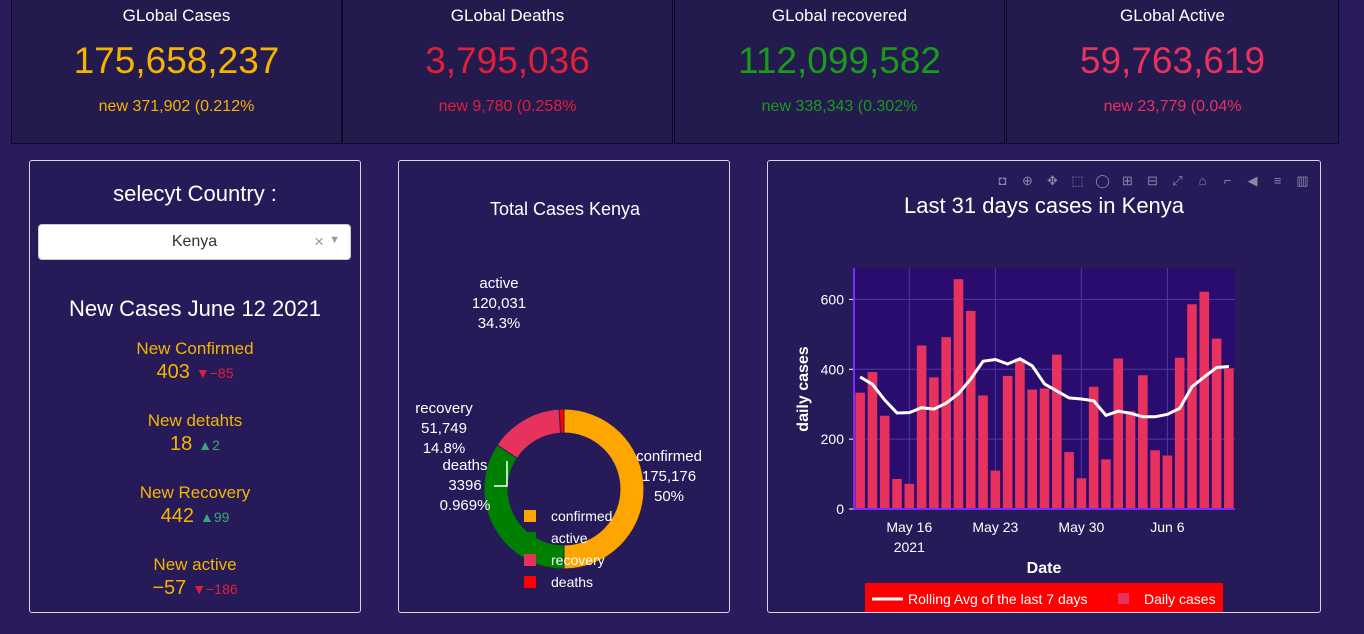 This screenshot has width=1364, height=634. I want to click on chart-toolbar: ◘ ⊕ ✥ ⬚ ◯ ⊞ ⊟ ⤢ ⌂ ⌐ ◀ ≡ ▥, so click(1152, 181).